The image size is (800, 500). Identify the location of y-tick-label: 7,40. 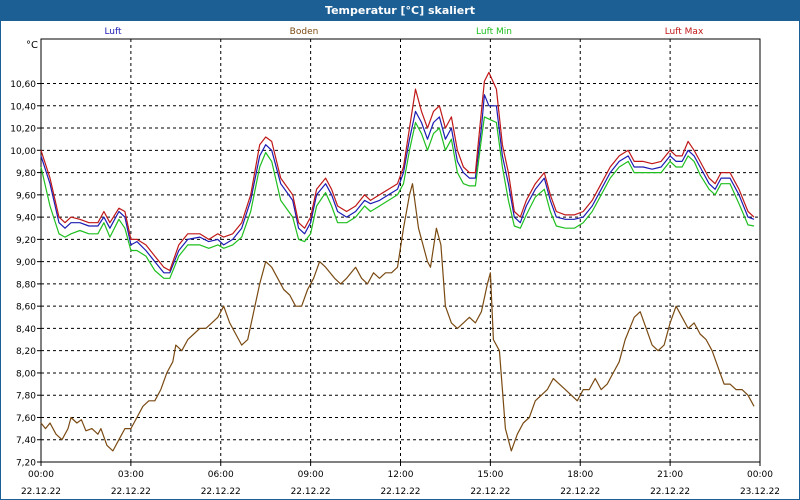
(26, 441).